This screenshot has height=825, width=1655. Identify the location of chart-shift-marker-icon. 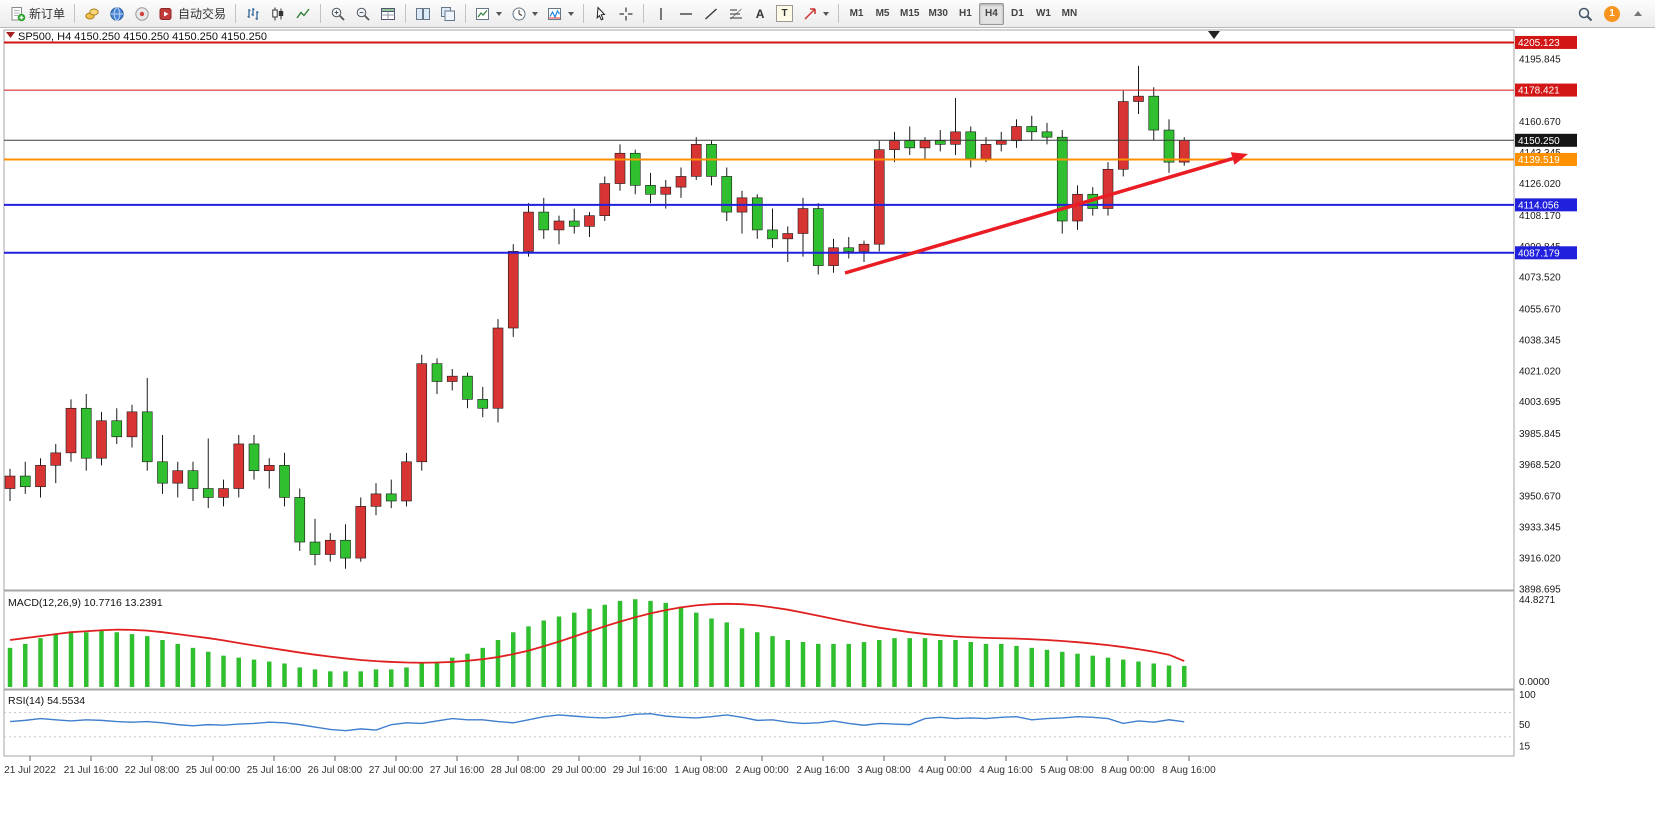
(1214, 35).